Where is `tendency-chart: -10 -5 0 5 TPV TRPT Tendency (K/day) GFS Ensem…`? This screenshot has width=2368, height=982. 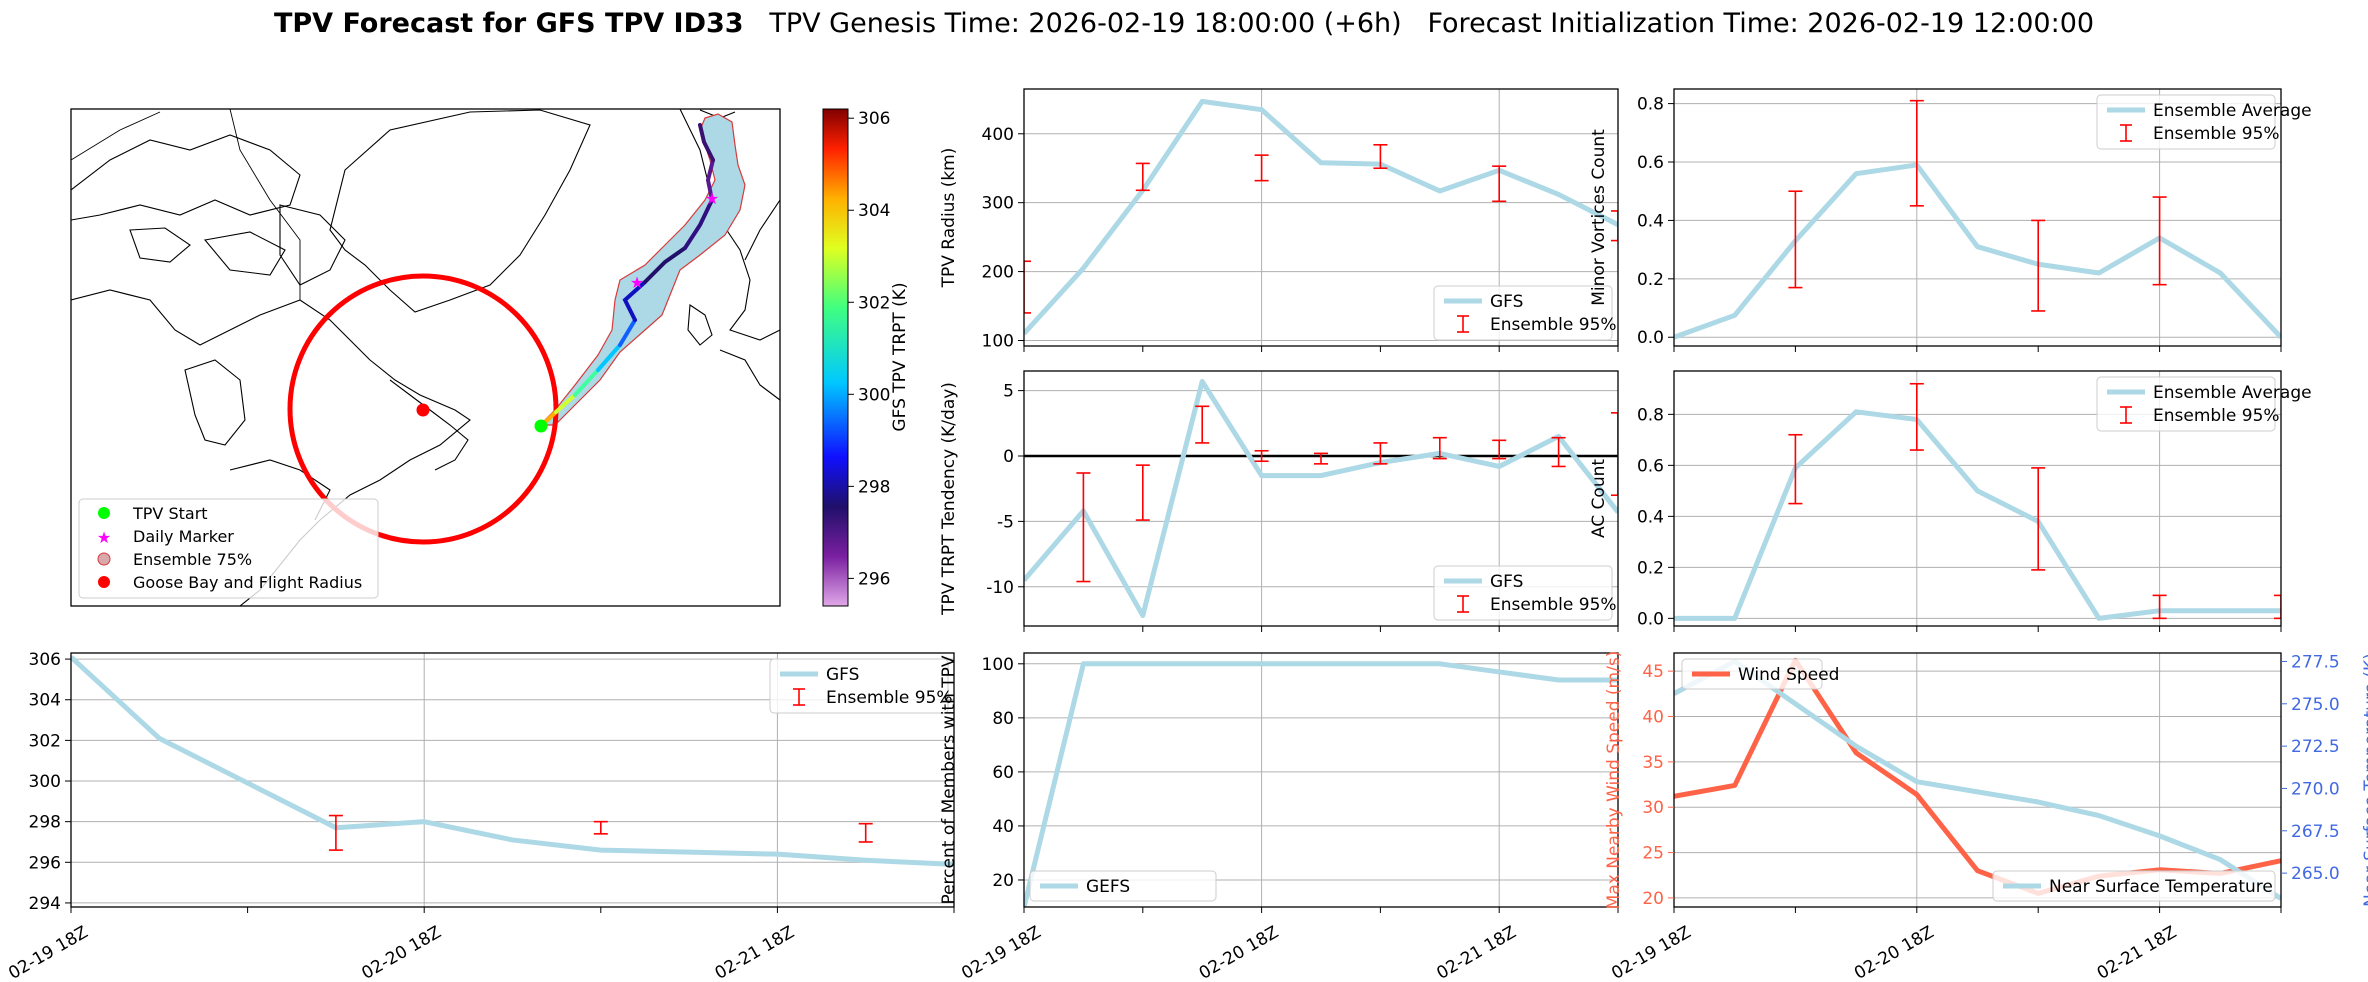
tendency-chart: -10 -5 0 5 TPV TRPT Tendency (K/day) GFS Ensem… is located at coordinates (1279, 501).